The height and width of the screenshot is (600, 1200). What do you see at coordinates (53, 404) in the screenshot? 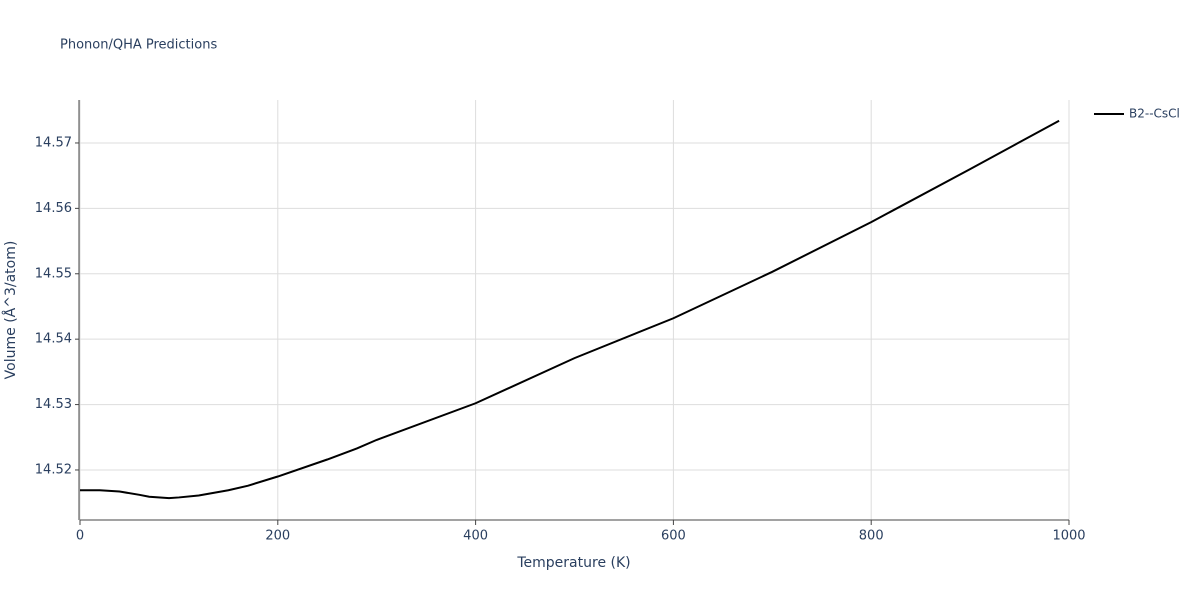
I see `y-tick-label: 14.53` at bounding box center [53, 404].